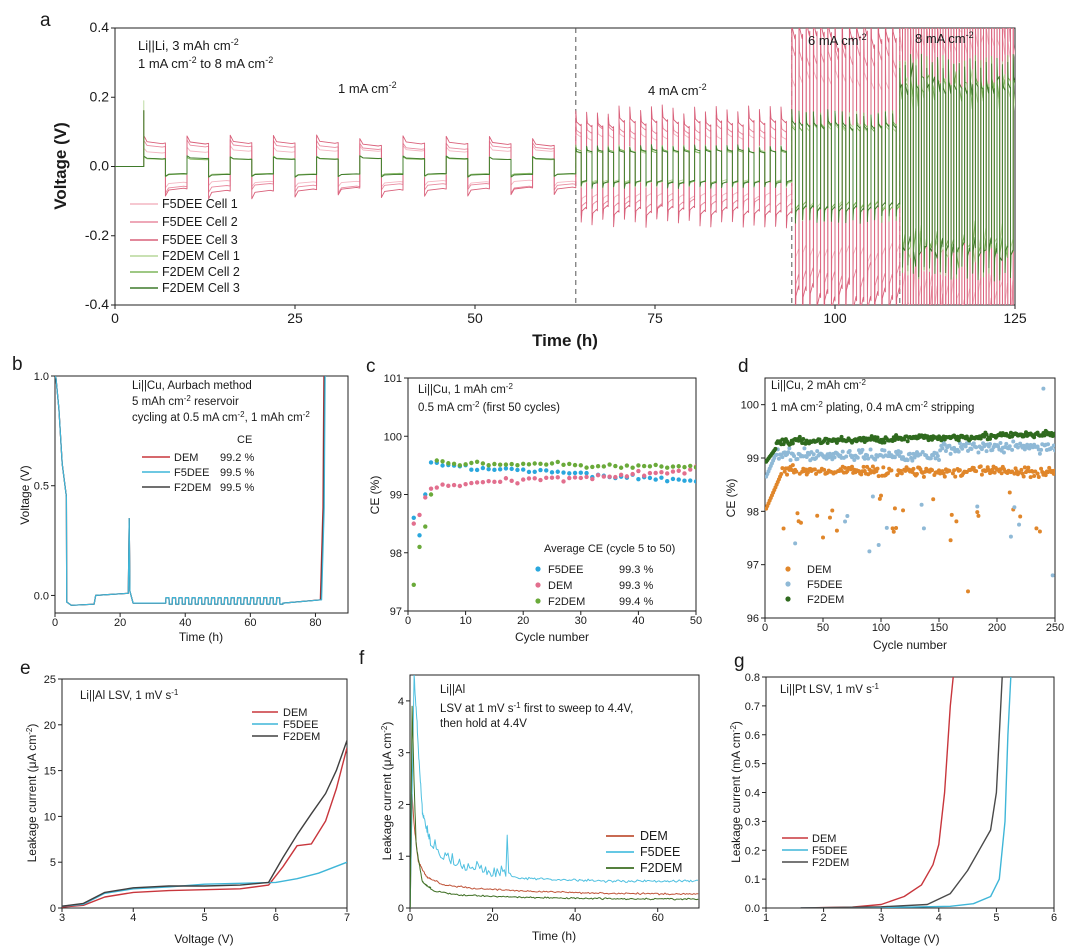 This screenshot has width=1080, height=951. Describe the element at coordinates (538, 601) in the screenshot. I see `panel-c-legend-dot-f2dem` at that location.